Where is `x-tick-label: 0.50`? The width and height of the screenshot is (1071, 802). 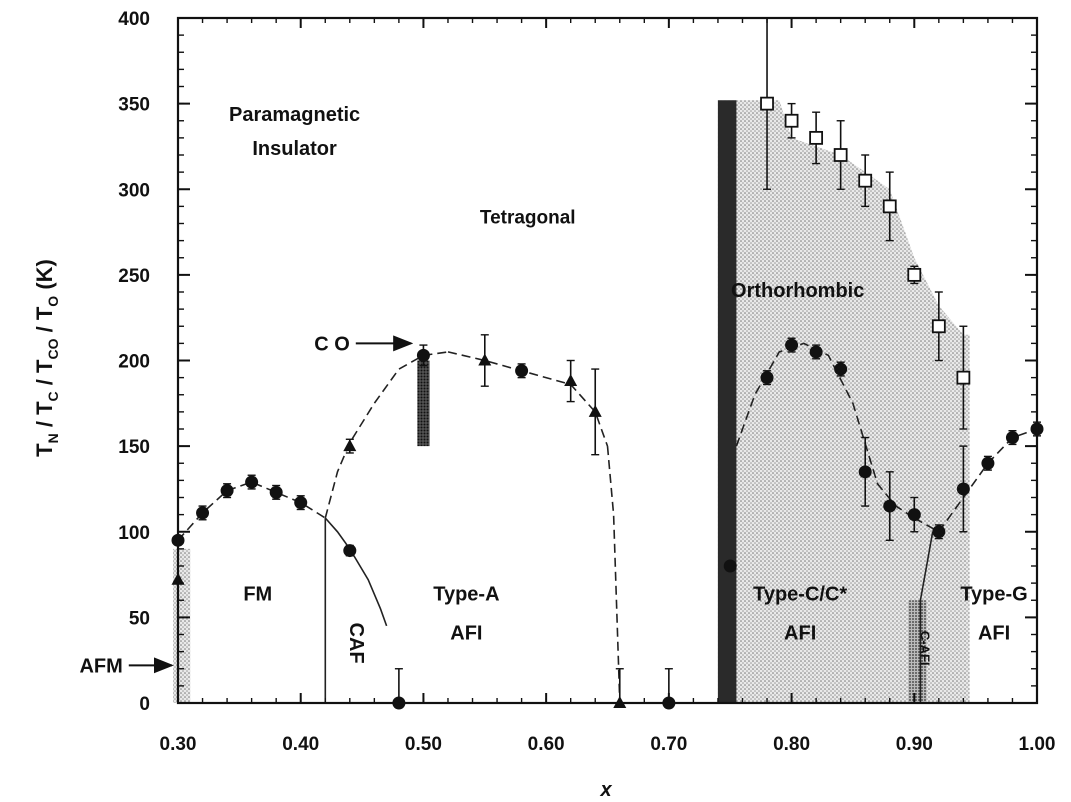 x-tick-label: 0.50 is located at coordinates (423, 744).